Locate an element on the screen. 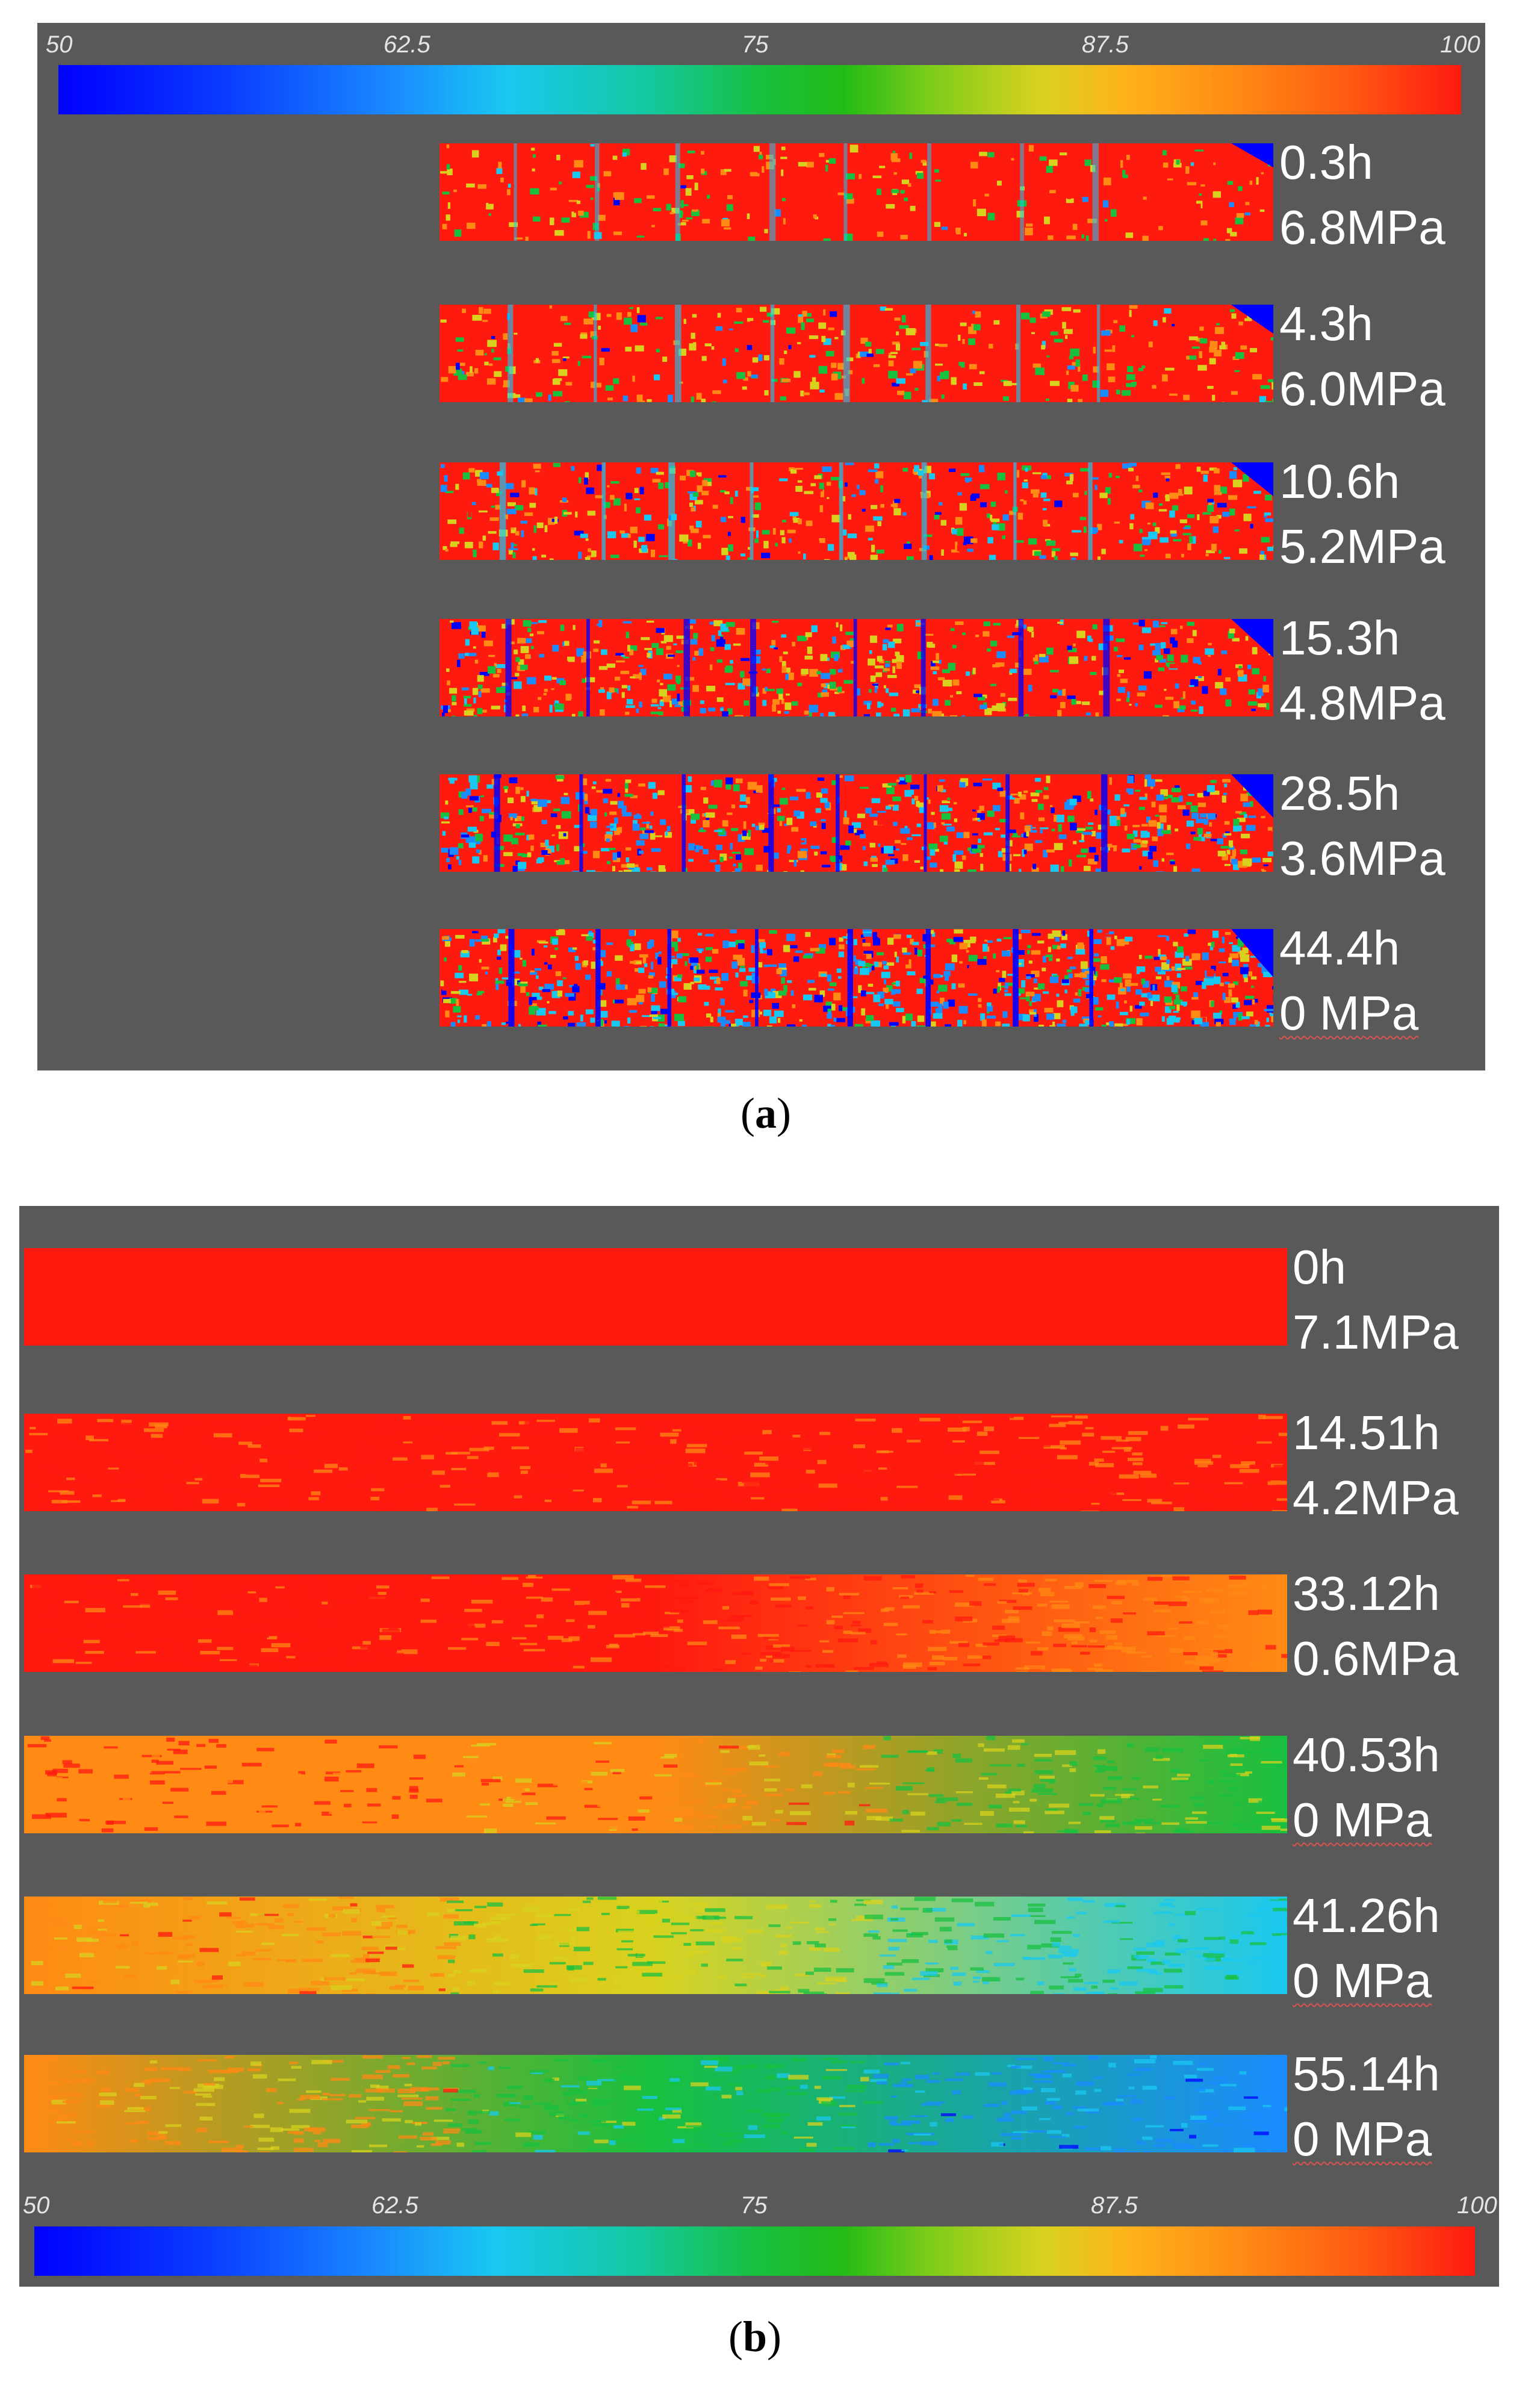 This screenshot has width=1540, height=2383. row-label-a-3: 15.3h 4.8MPa is located at coordinates (1362, 671).